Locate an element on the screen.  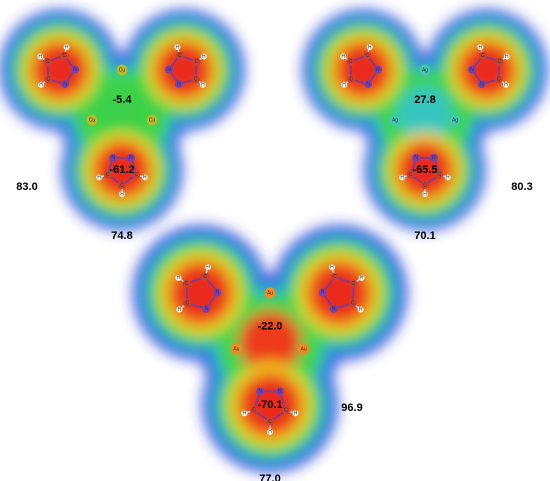
center-value: -22.0 is located at coordinates (269, 326).